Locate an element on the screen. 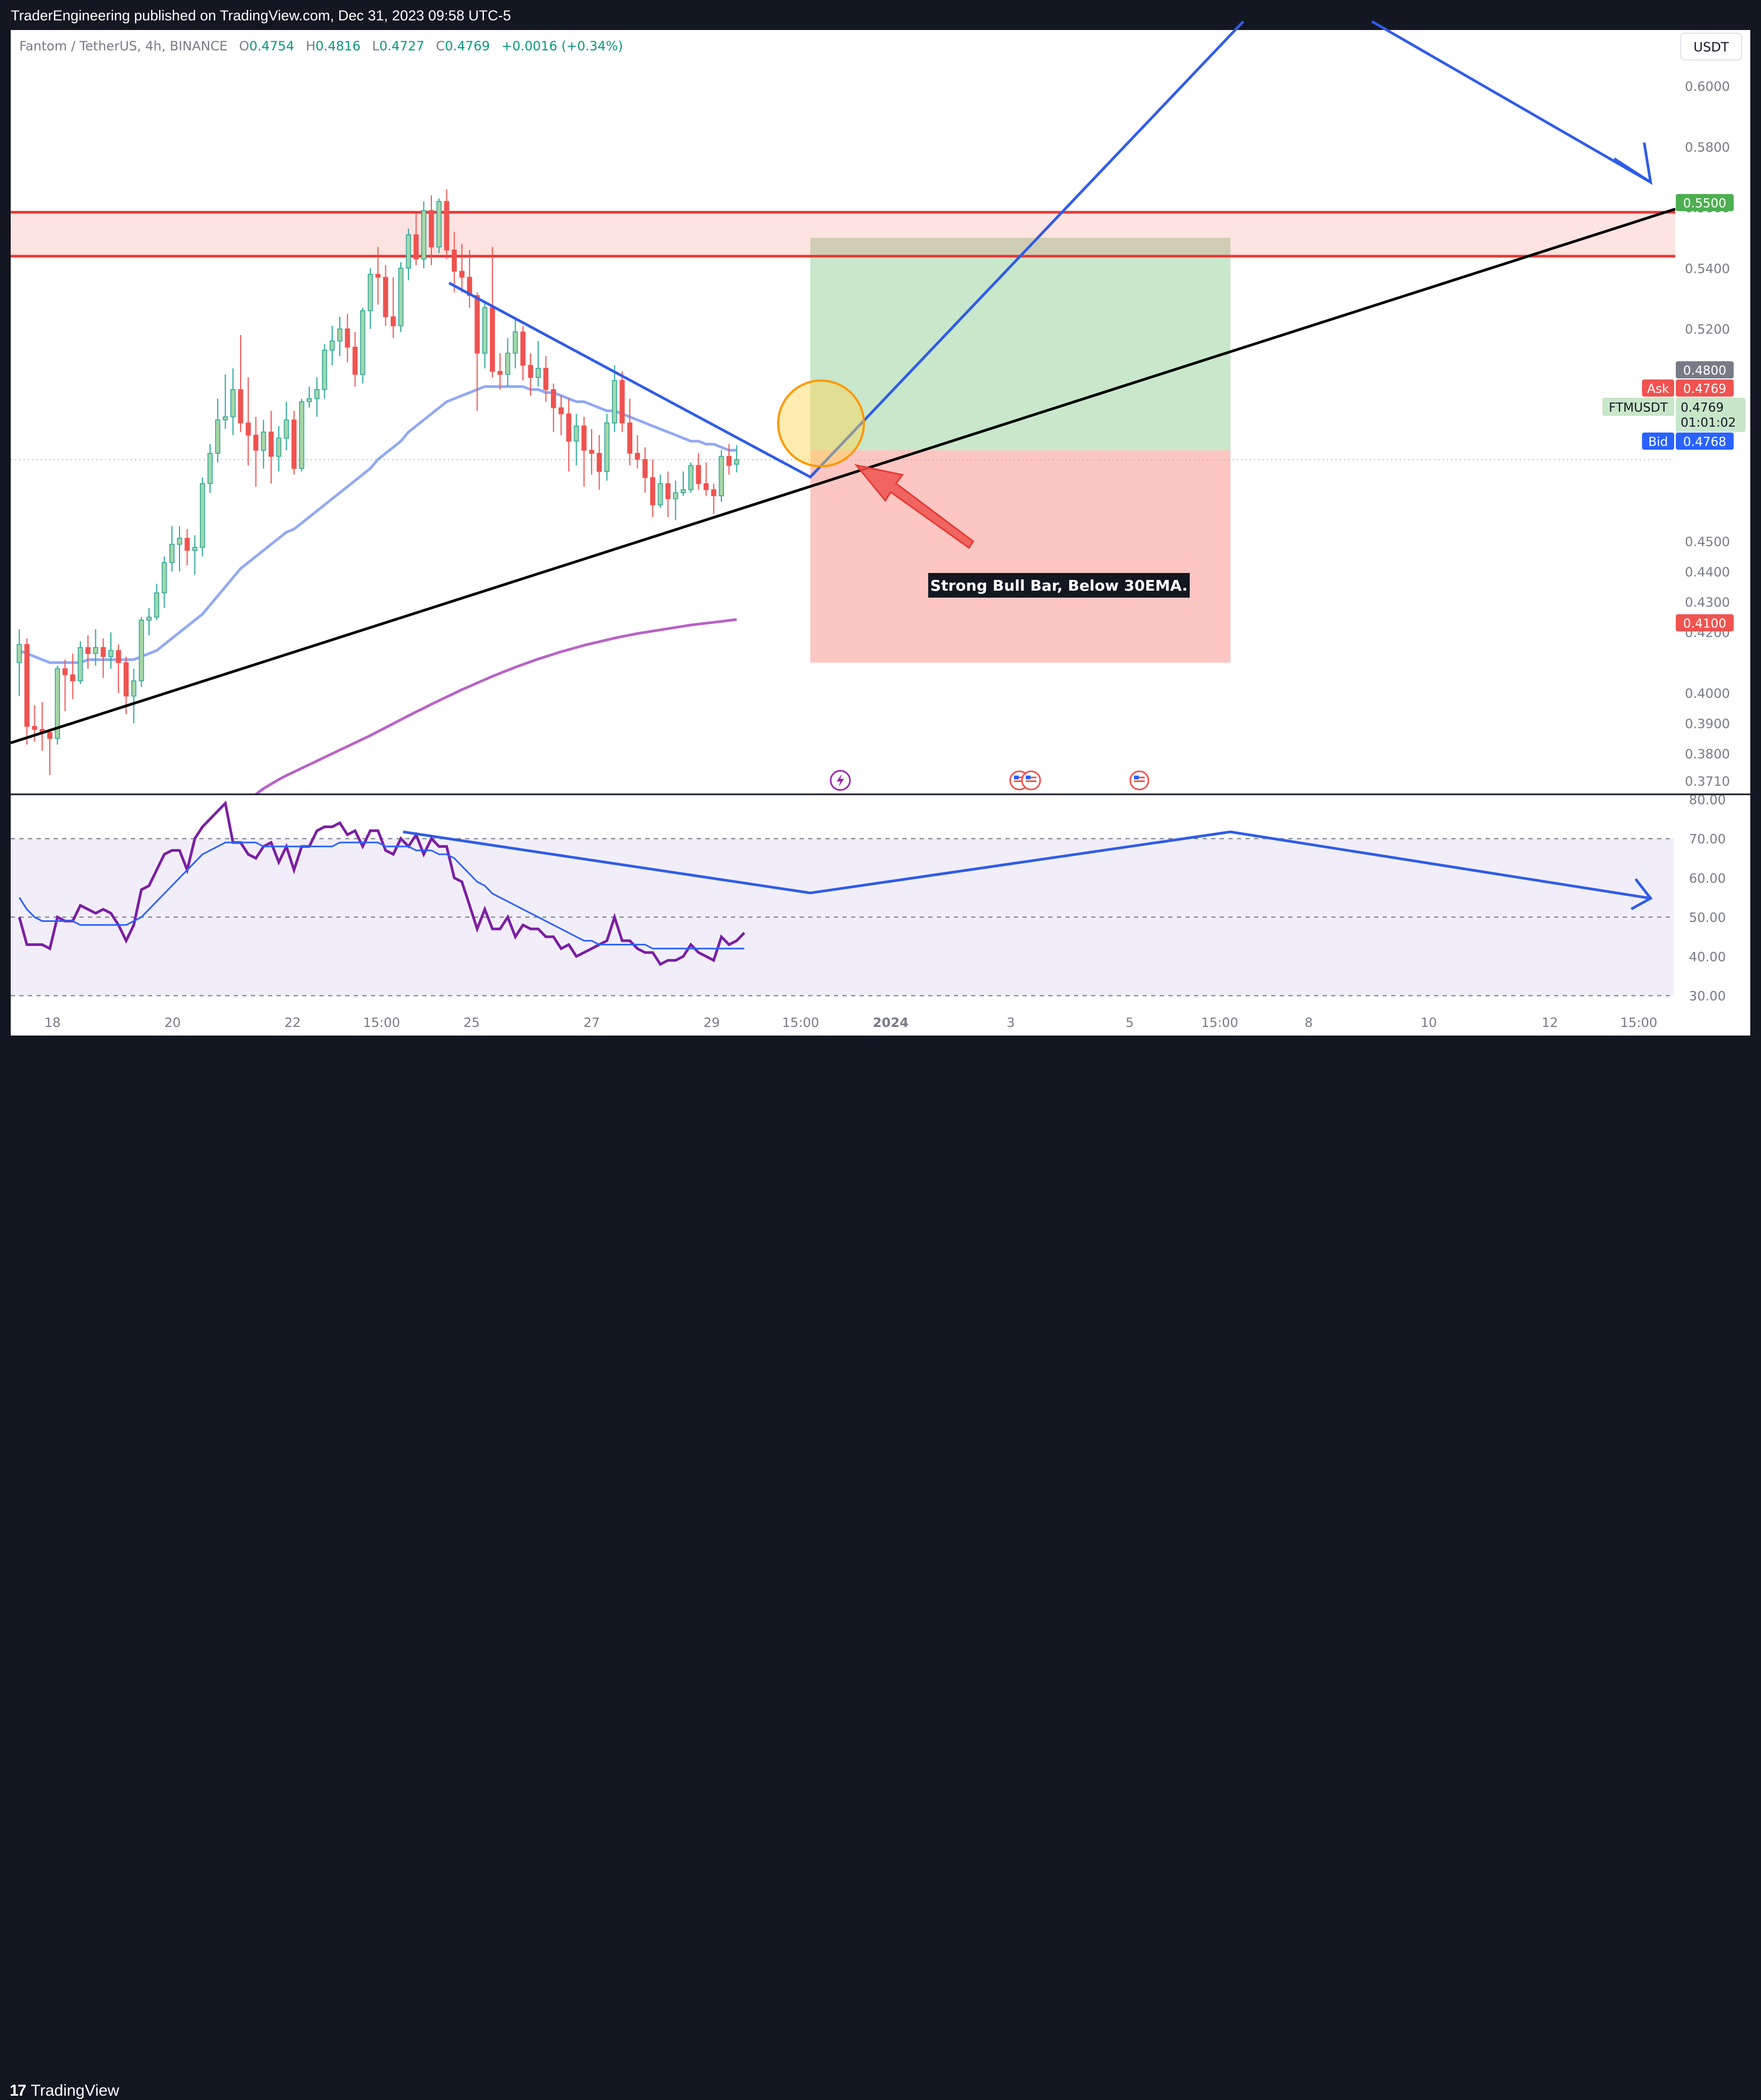 Image resolution: width=1761 pixels, height=2100 pixels. symbol-tag-text: FTMUSDT is located at coordinates (1638, 408).